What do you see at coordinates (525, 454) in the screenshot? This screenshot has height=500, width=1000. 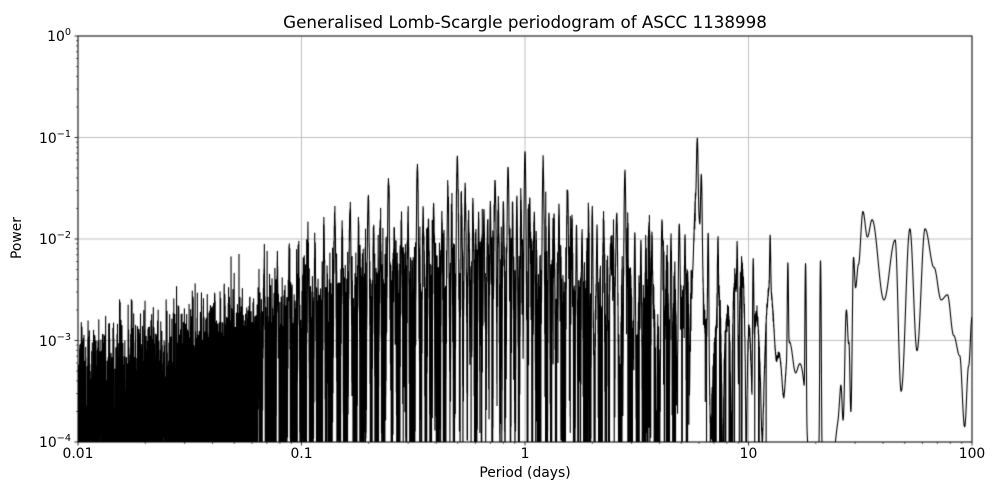 I see `x-tick-label: 1` at bounding box center [525, 454].